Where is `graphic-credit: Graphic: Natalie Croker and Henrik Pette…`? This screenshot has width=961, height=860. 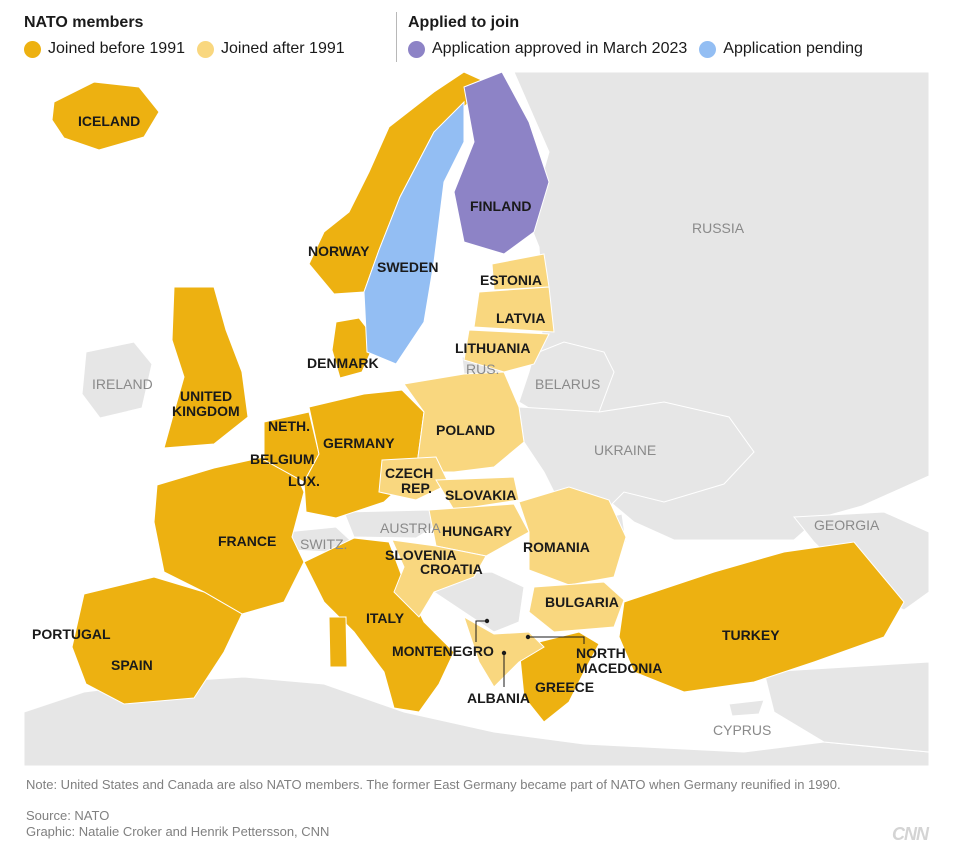 graphic-credit: Graphic: Natalie Croker and Henrik Pette… is located at coordinates (178, 831).